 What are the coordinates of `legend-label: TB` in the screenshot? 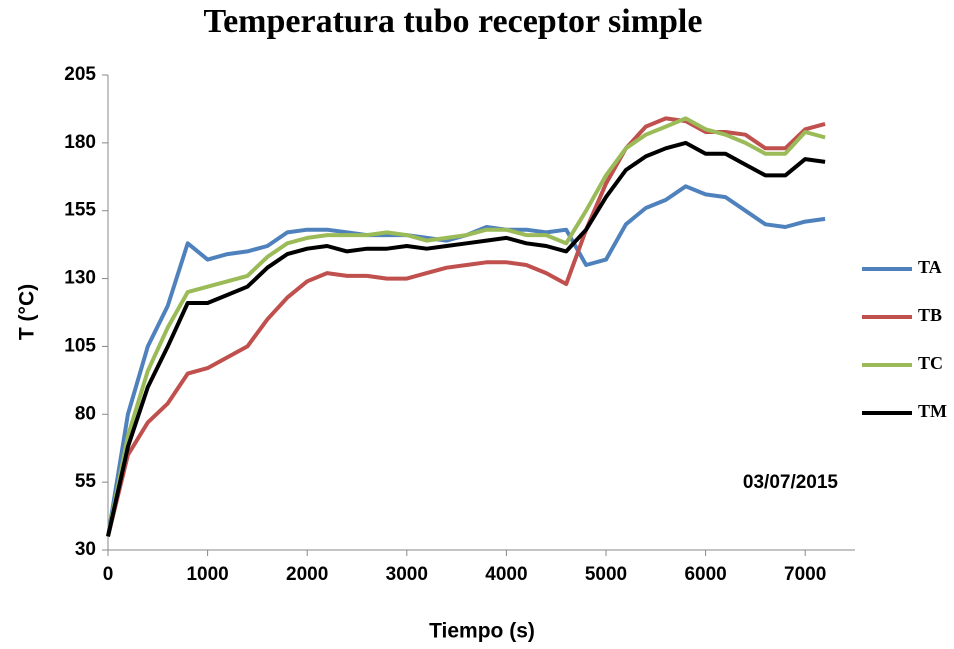 It's located at (930, 315).